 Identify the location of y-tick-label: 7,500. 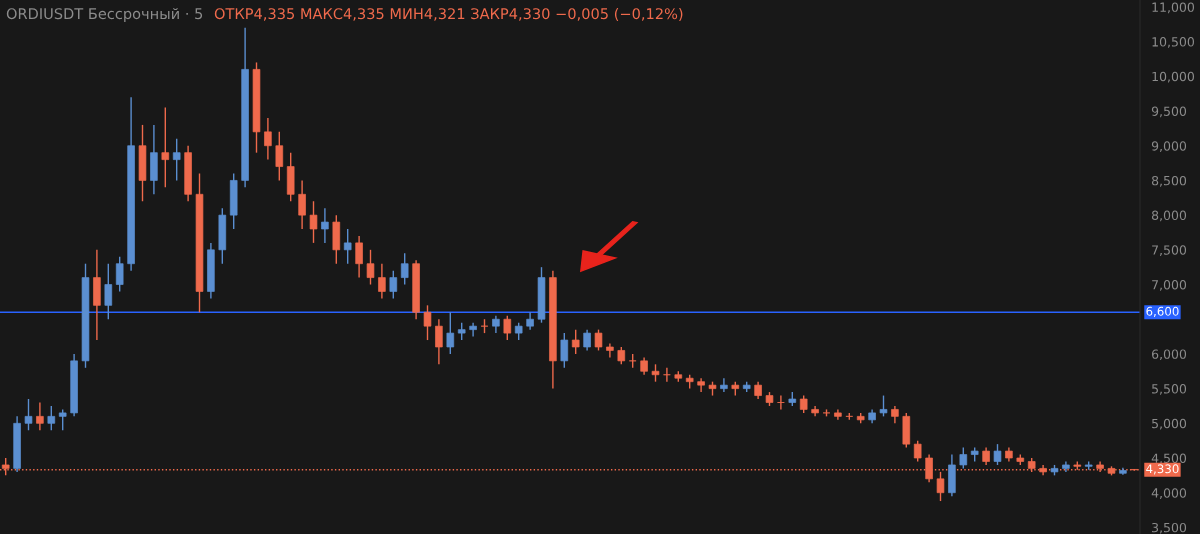
(1169, 251).